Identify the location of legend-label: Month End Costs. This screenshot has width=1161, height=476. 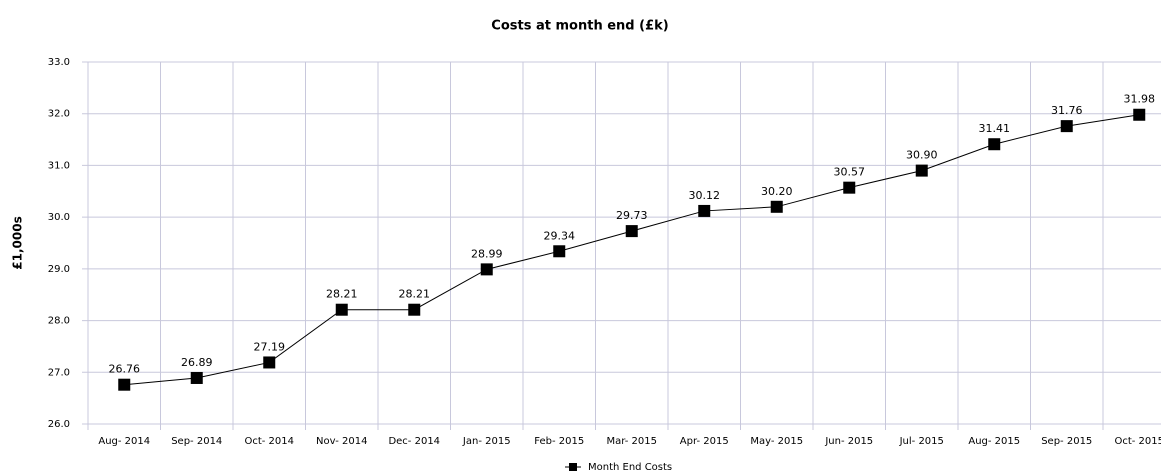
(630, 467).